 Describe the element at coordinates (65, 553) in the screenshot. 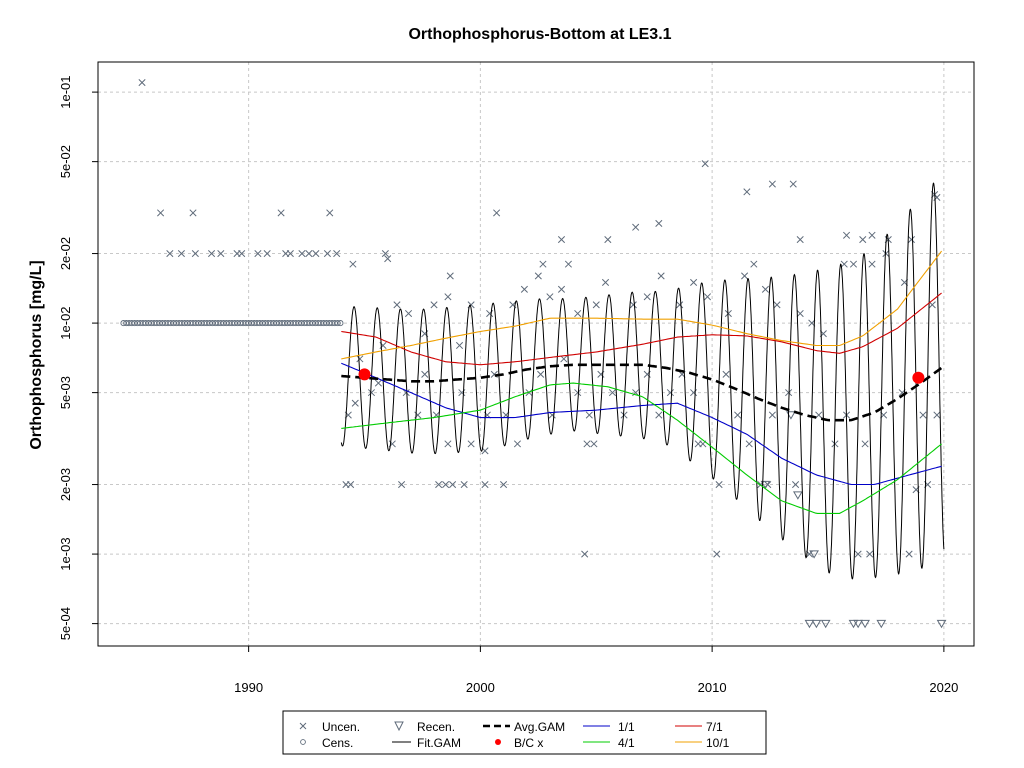

I see `y-tick-label: 1e-03` at that location.